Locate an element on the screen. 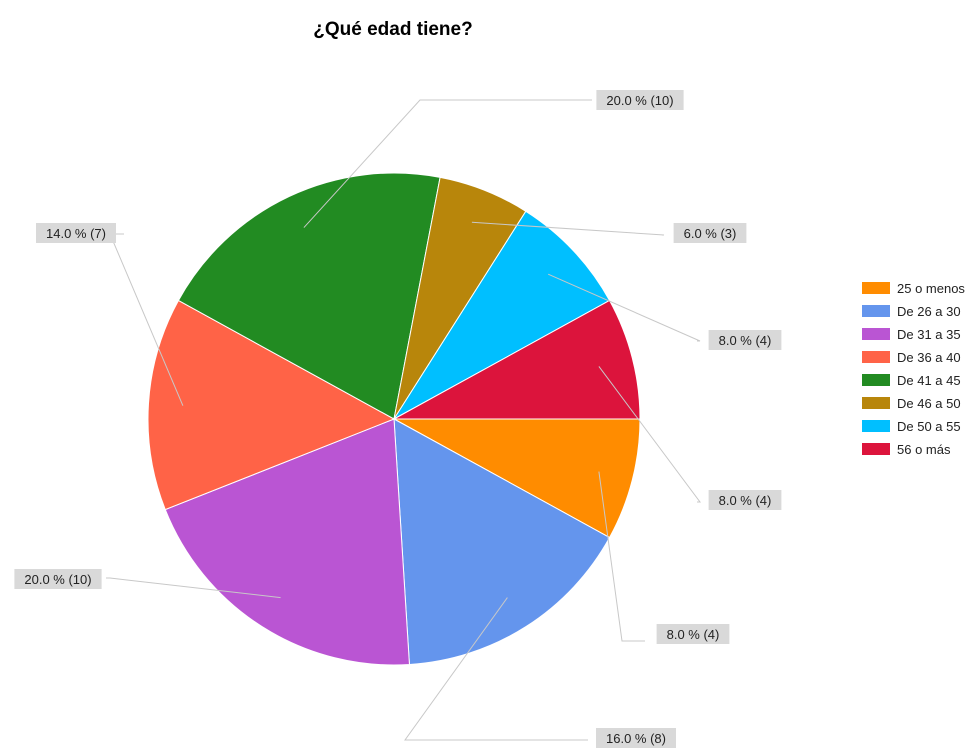 The width and height of the screenshot is (977, 748). legend-item-2: De 31 a 35 is located at coordinates (911, 334).